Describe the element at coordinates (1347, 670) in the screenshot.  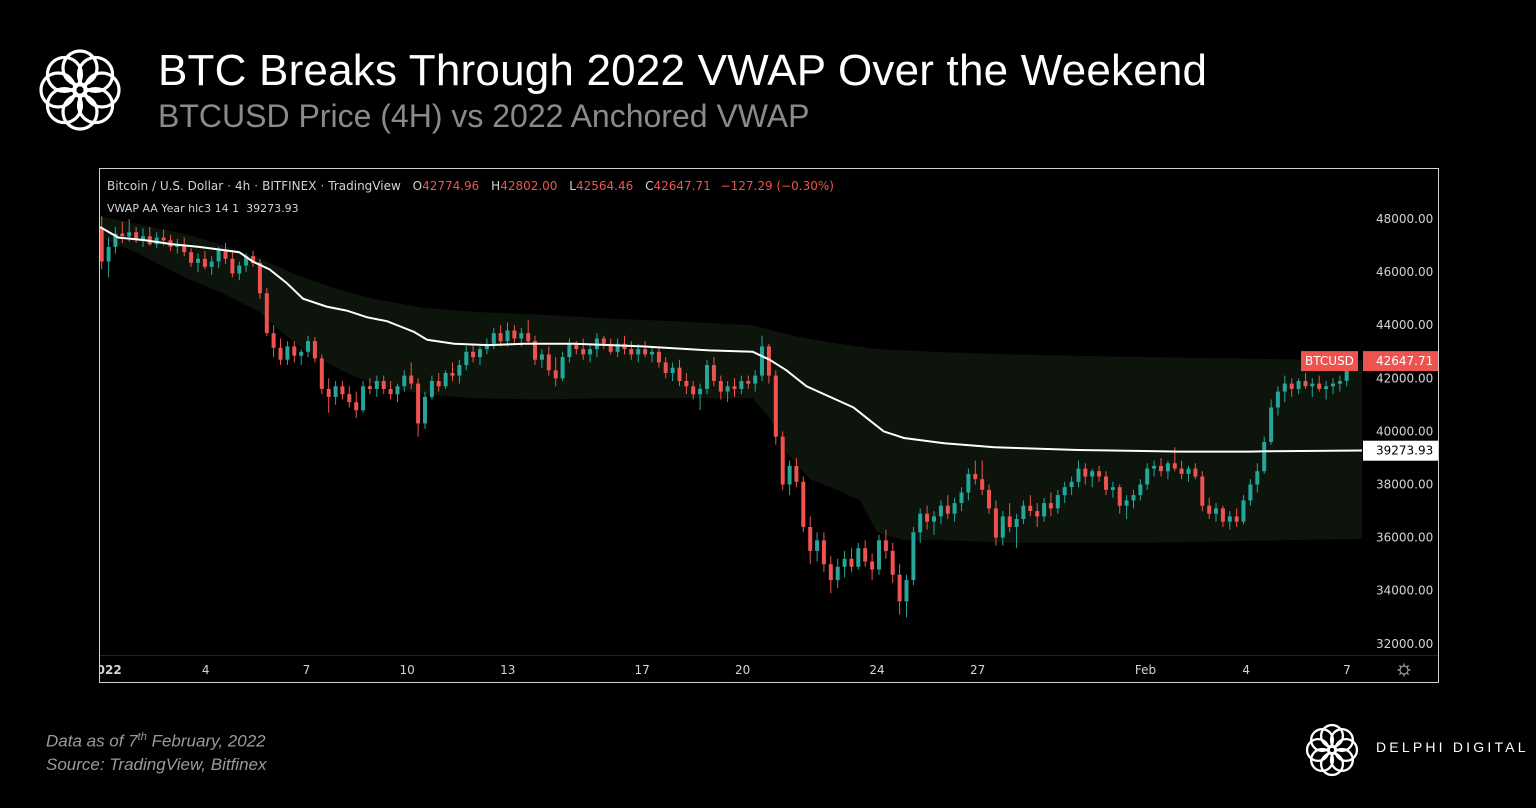
I see `x-tick-label: 7` at that location.